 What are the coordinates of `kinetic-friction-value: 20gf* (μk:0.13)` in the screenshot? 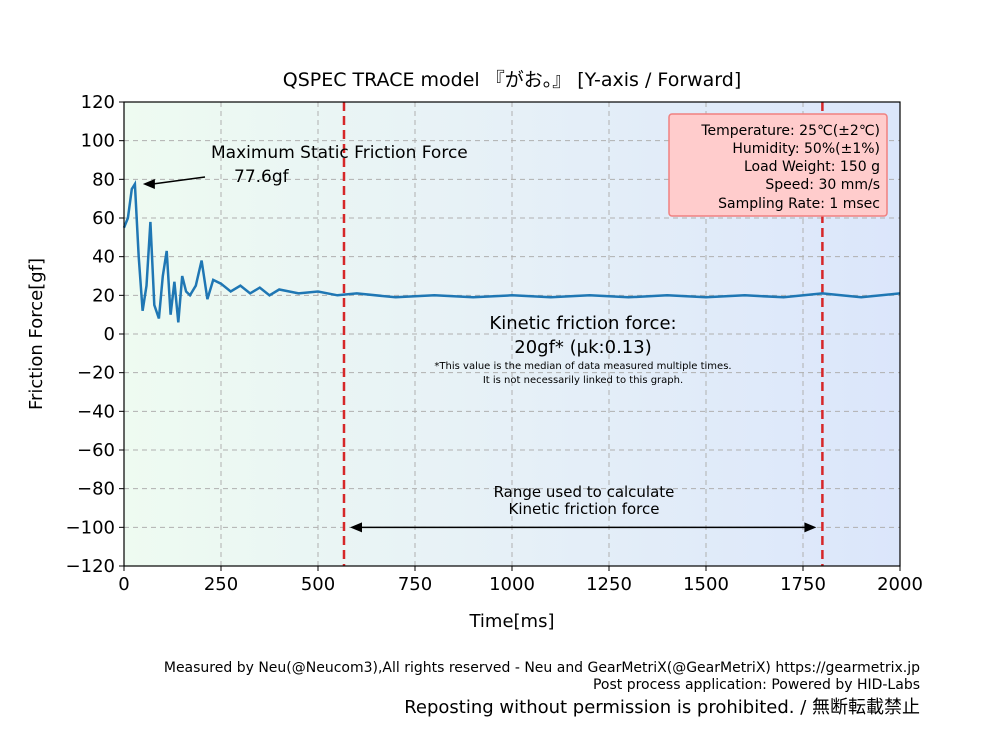 It's located at (582, 347).